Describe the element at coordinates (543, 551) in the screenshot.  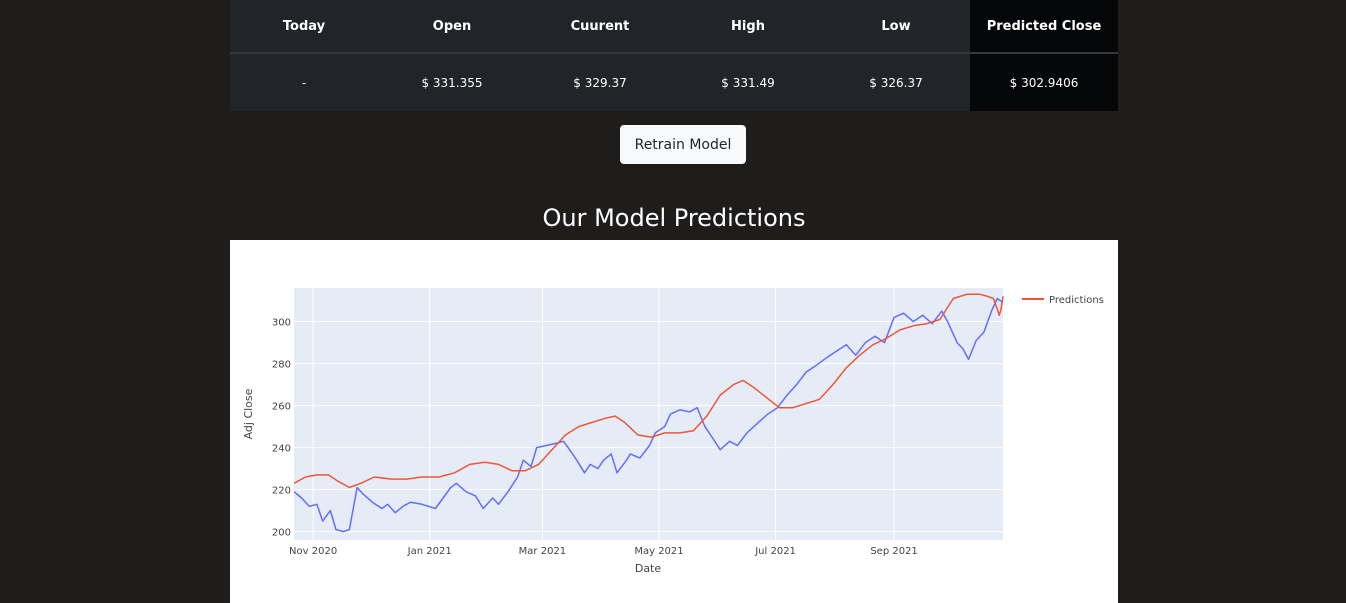
I see `x-tick-label: Mar 2021` at that location.